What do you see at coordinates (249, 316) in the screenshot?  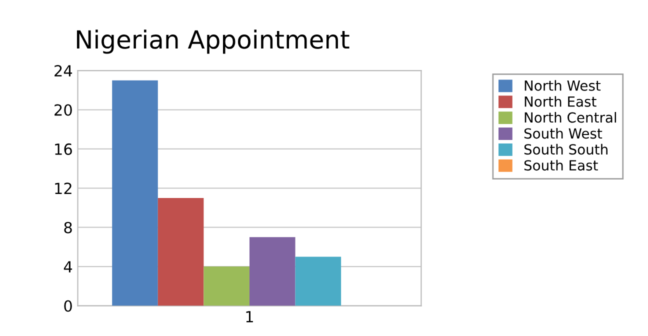 I see `x-tick-label: 1` at bounding box center [249, 316].